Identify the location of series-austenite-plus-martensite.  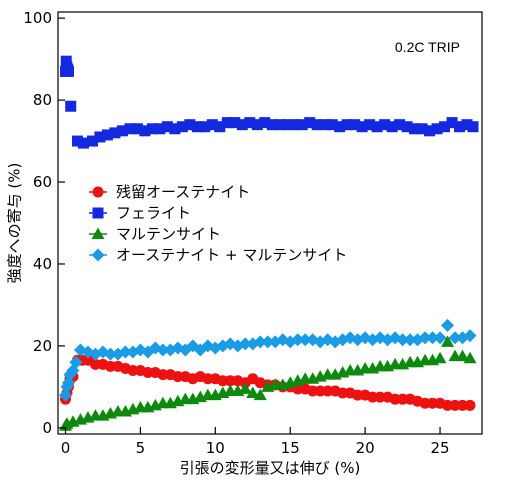
(267, 360).